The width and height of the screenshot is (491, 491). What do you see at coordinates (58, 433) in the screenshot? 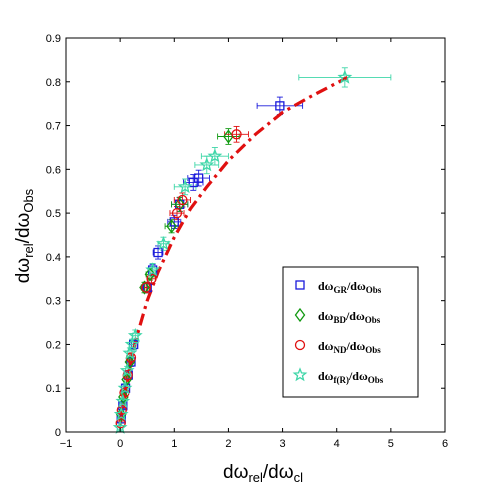
I see `y-tick-label: 0` at bounding box center [58, 433].